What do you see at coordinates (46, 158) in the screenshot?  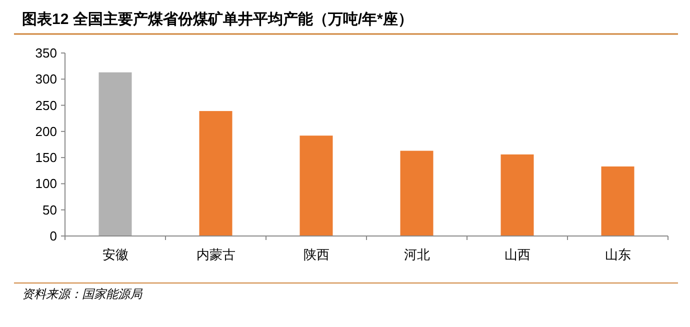 I see `y-tick-label: 150` at bounding box center [46, 158].